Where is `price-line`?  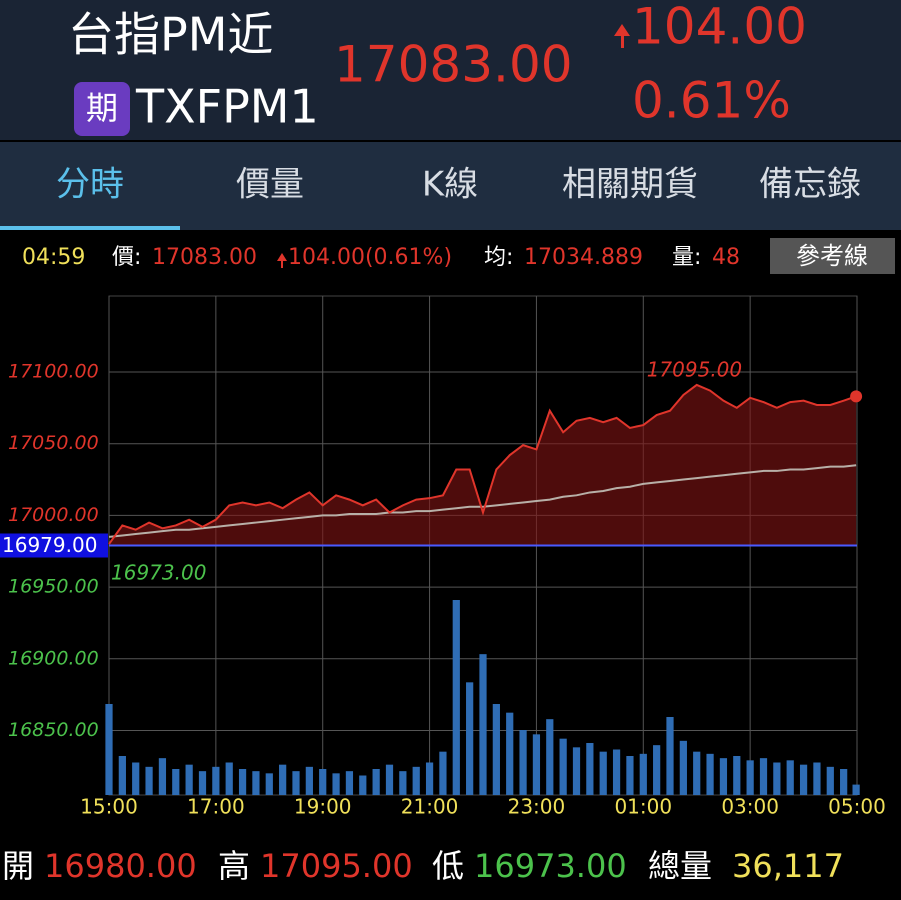 price-line is located at coordinates (482, 464).